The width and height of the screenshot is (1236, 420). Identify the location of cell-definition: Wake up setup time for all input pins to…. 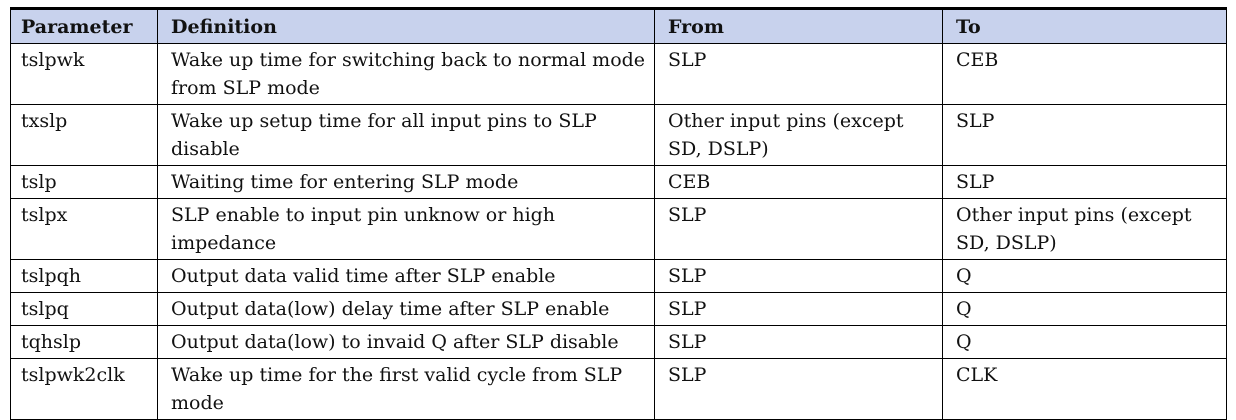
(406, 135).